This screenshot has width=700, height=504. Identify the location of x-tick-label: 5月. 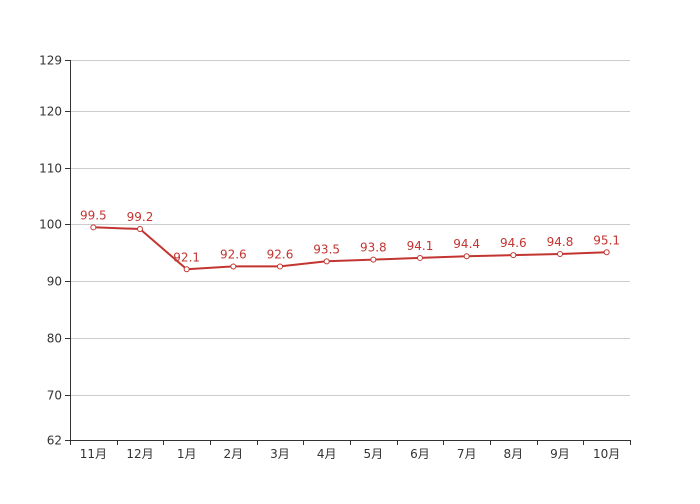
(374, 454).